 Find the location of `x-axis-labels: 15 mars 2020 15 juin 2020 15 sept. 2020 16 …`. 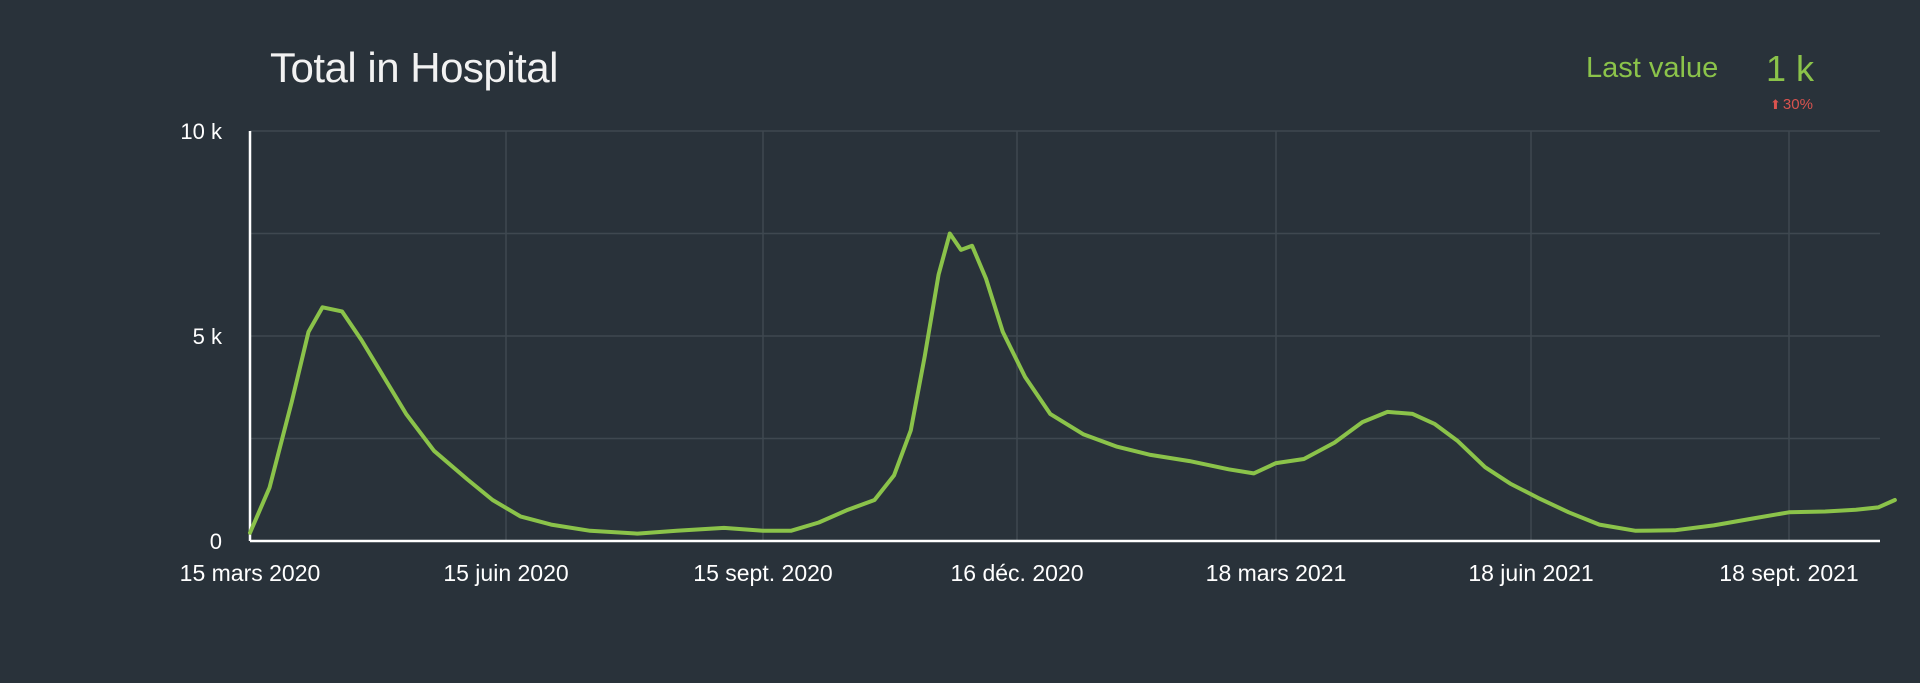

x-axis-labels: 15 mars 2020 15 juin 2020 15 sept. 2020 16 … is located at coordinates (1019, 573).